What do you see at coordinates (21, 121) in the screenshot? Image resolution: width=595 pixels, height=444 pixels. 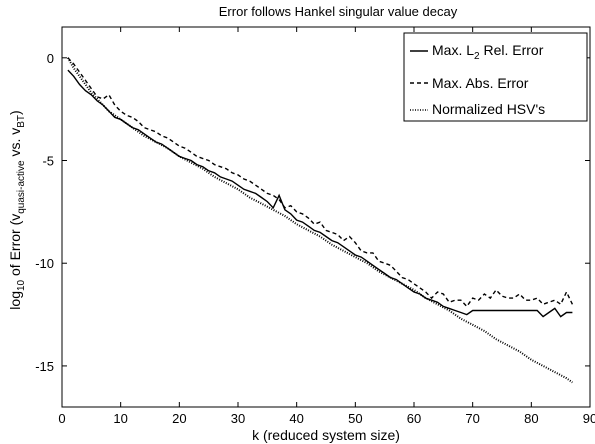 I see `y-label-sub2: BT` at bounding box center [21, 121].